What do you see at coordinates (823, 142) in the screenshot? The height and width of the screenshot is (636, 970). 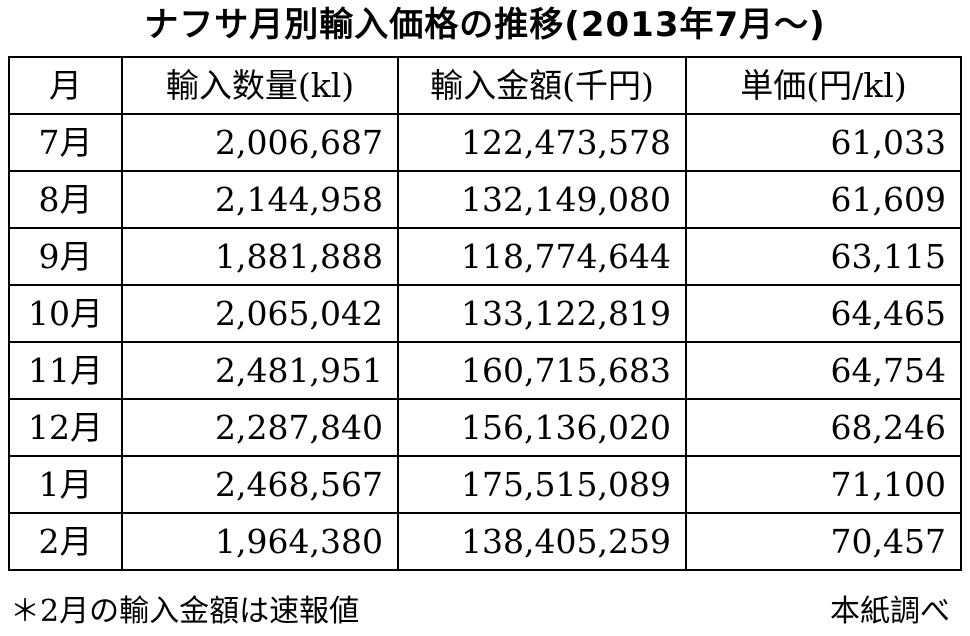 I see `cell-unit-price: 61,033` at bounding box center [823, 142].